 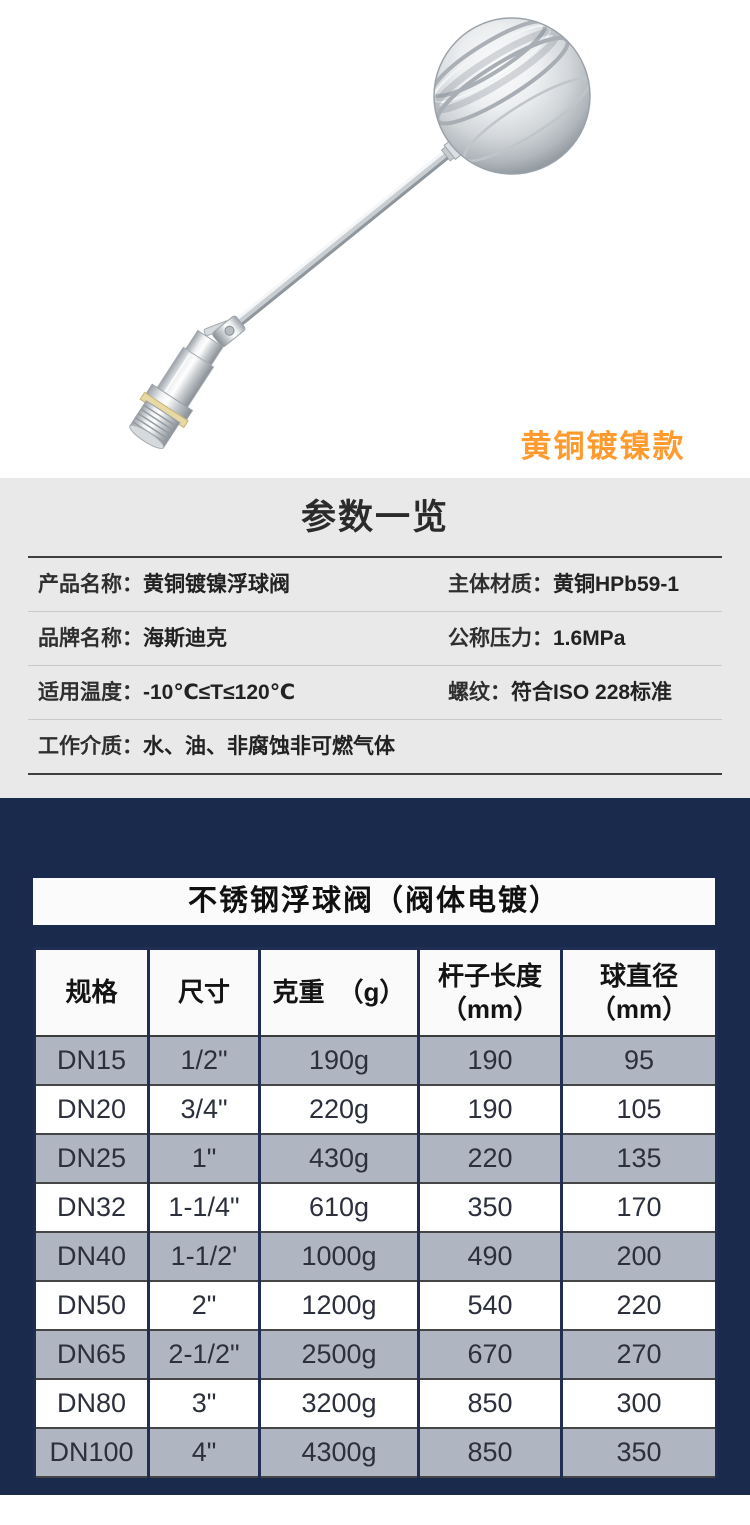 What do you see at coordinates (374, 517) in the screenshot?
I see `parameters-title: 参数一览` at bounding box center [374, 517].